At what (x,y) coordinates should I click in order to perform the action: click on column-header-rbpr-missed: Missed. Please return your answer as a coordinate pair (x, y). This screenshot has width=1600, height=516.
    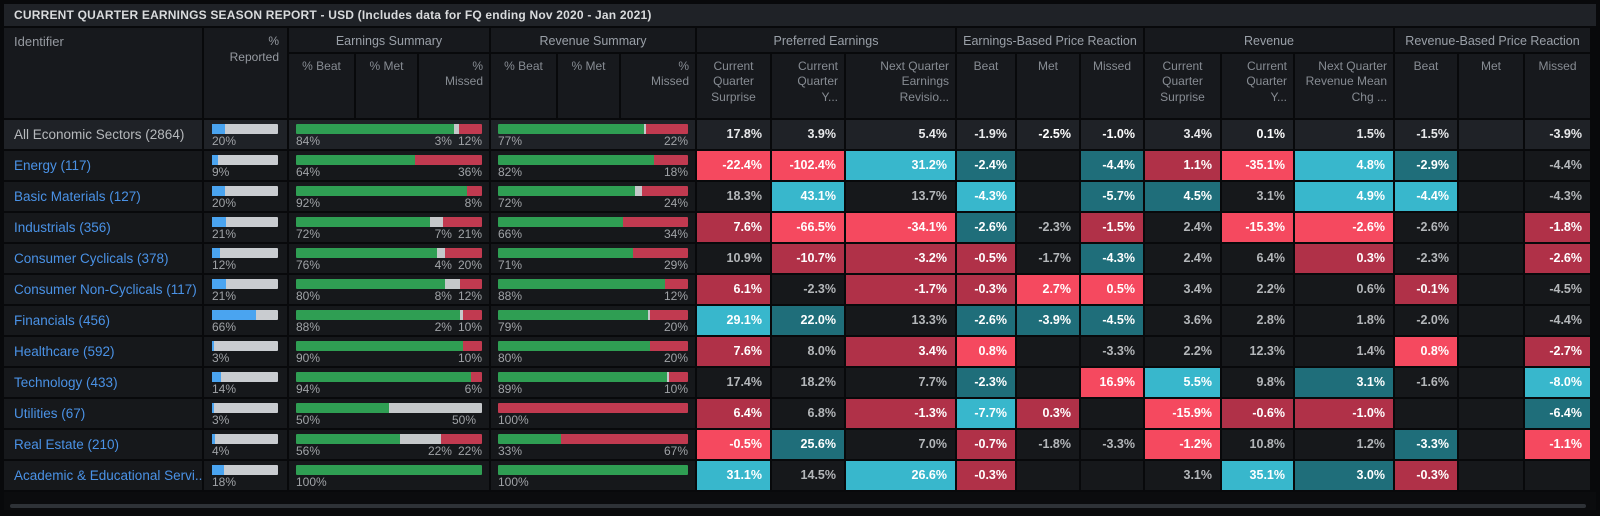
    Looking at the image, I should click on (1558, 86).